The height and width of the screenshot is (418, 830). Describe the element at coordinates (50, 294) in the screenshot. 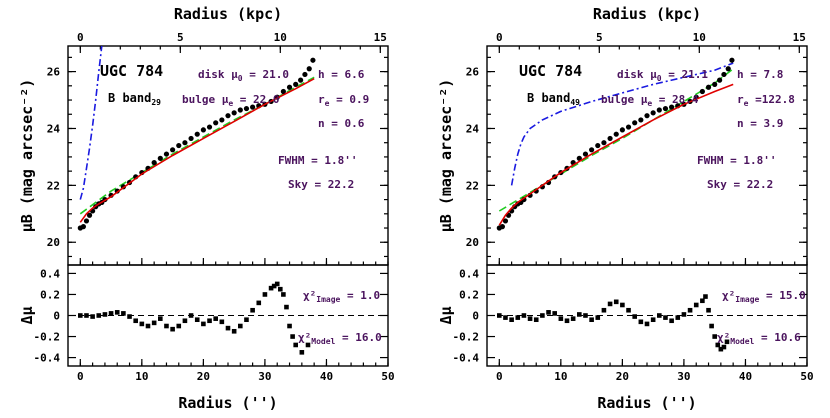

I see `panel1-residual-ytick-label: 0.2` at that location.